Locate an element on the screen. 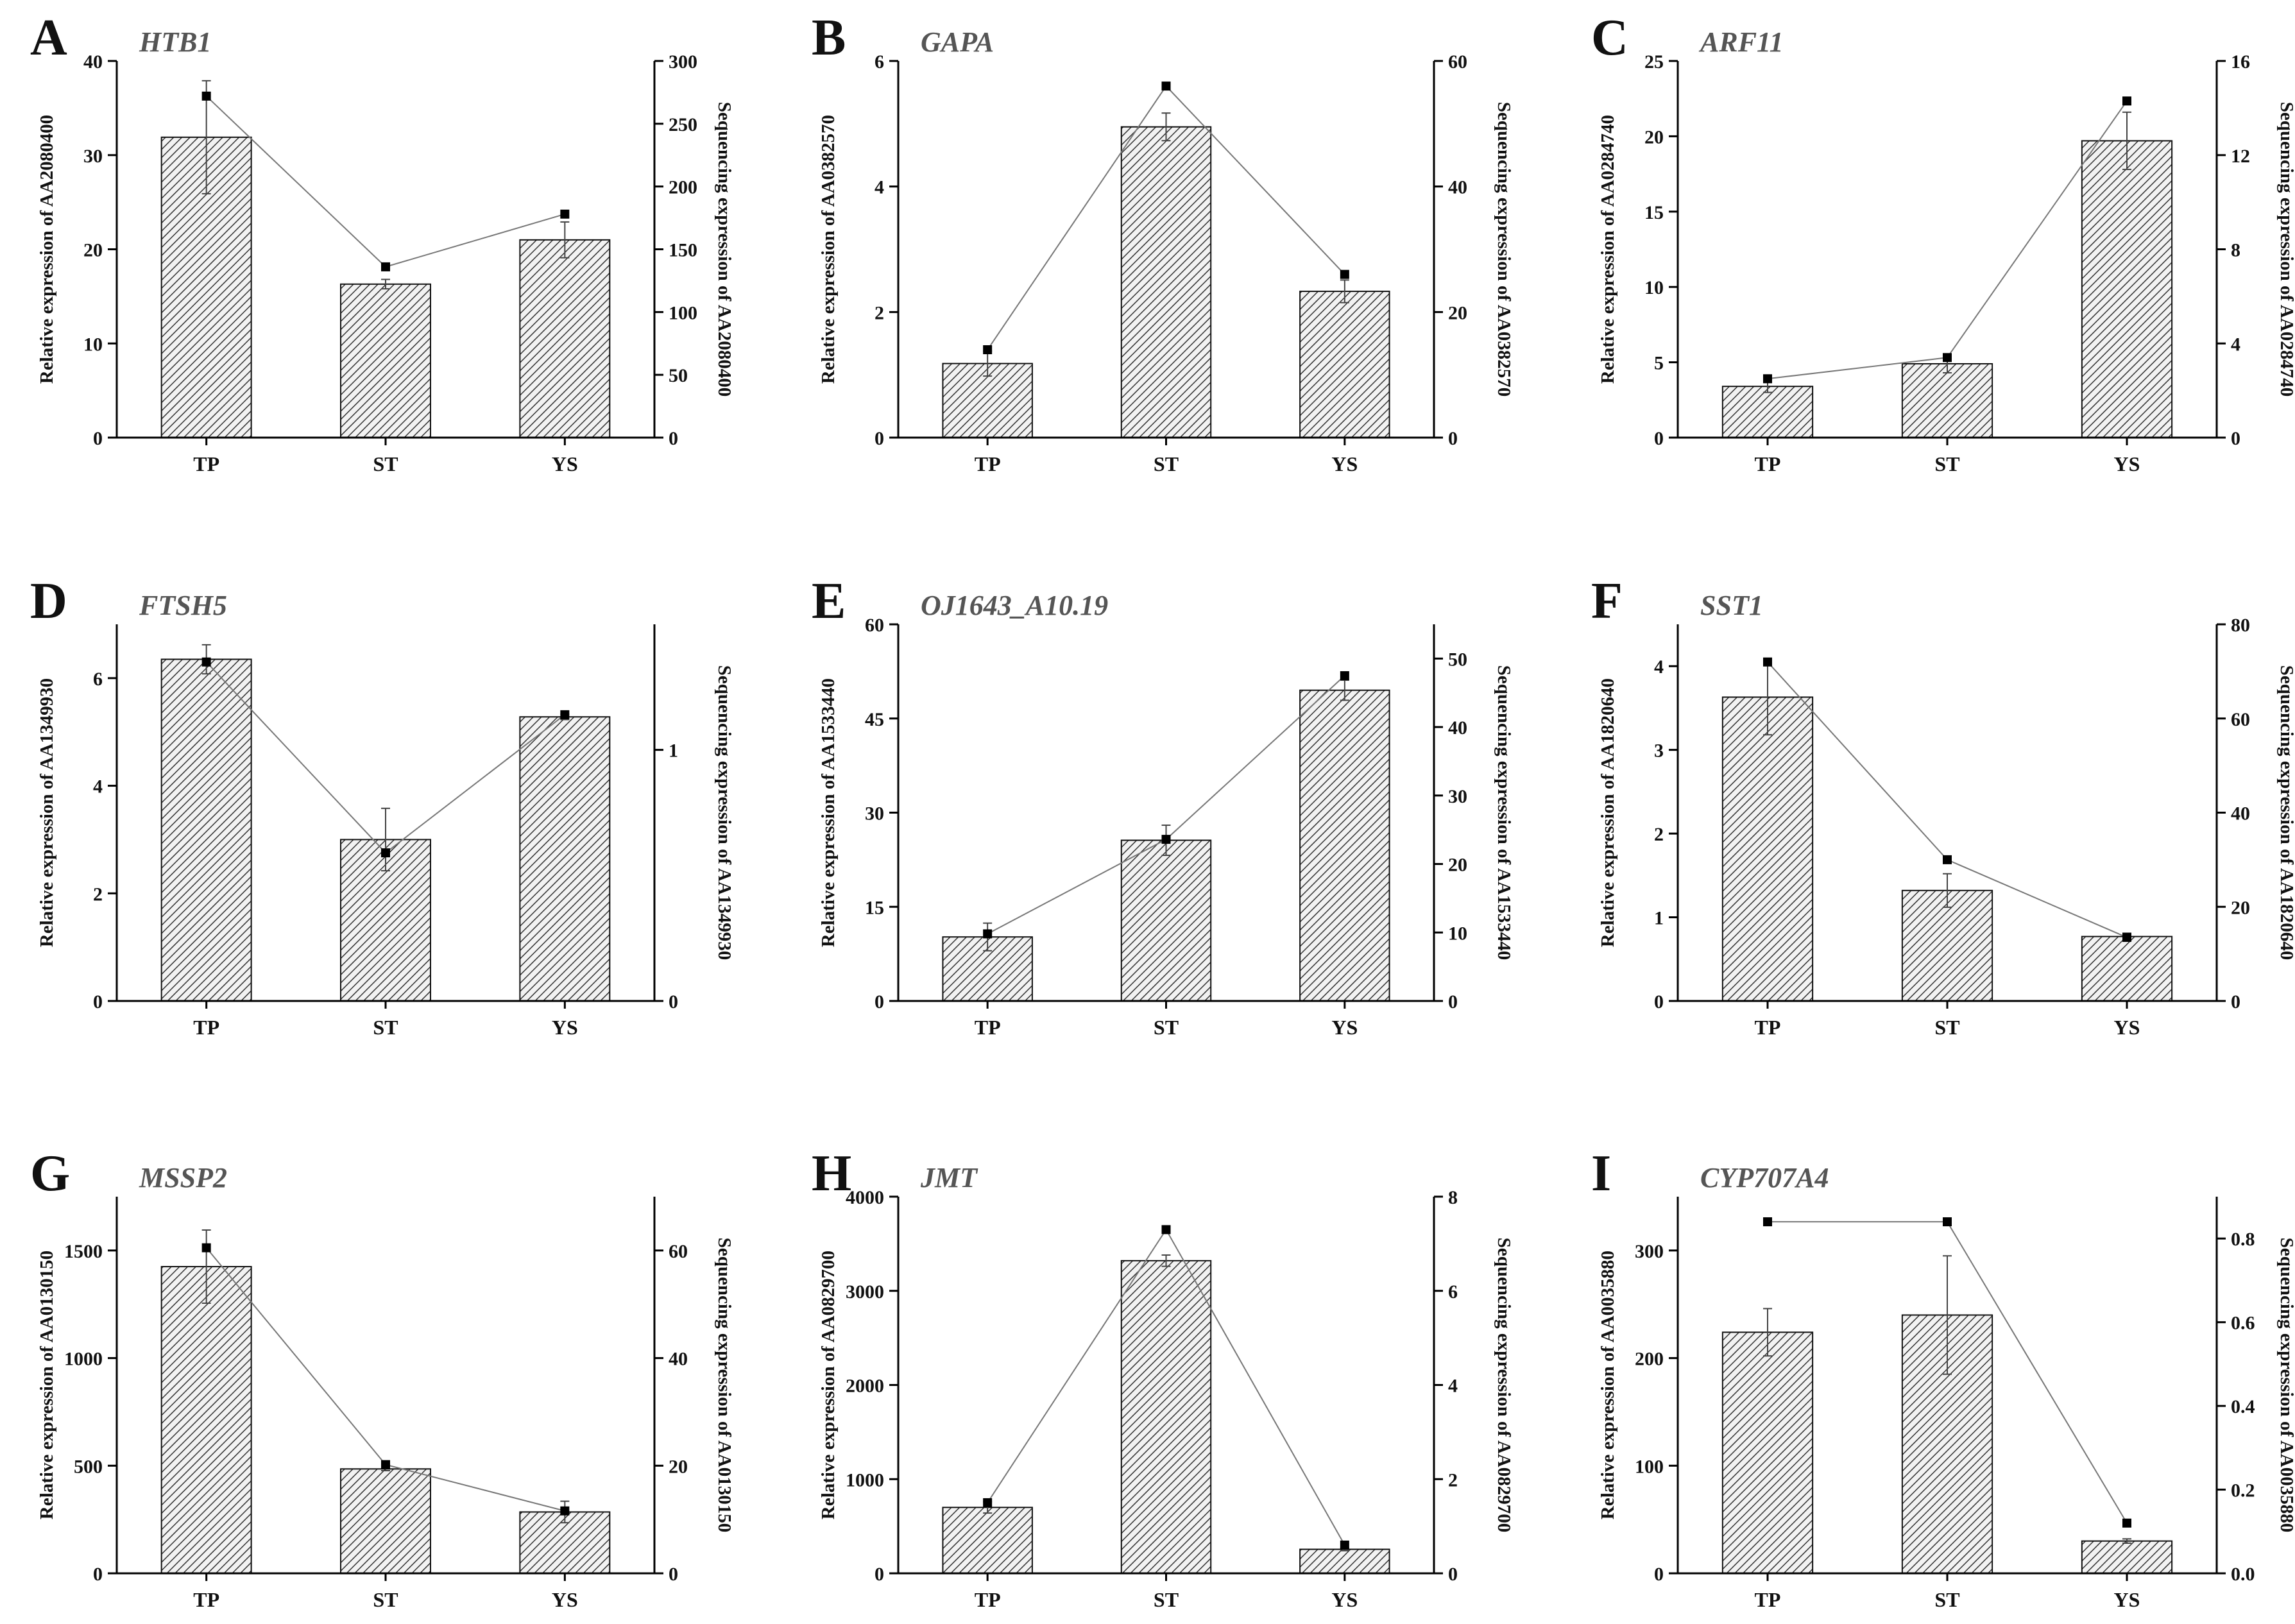  panel-i-left-tick-label: 0 is located at coordinates (1659, 1574).